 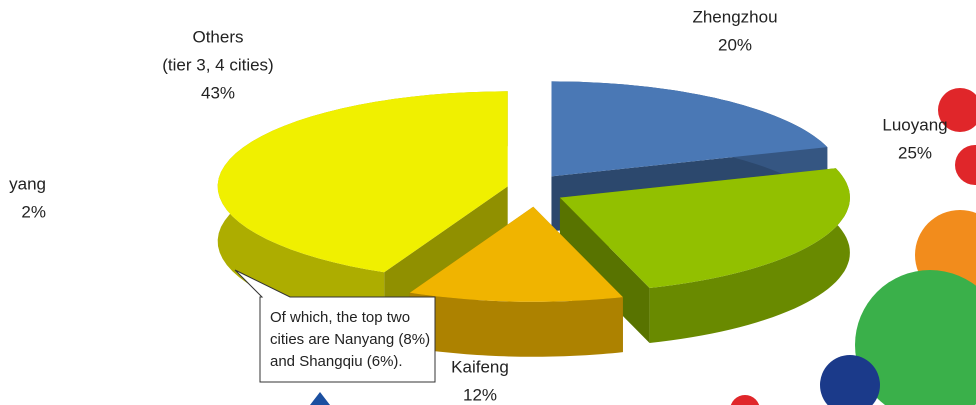 I want to click on callout-box, so click(x=335, y=326).